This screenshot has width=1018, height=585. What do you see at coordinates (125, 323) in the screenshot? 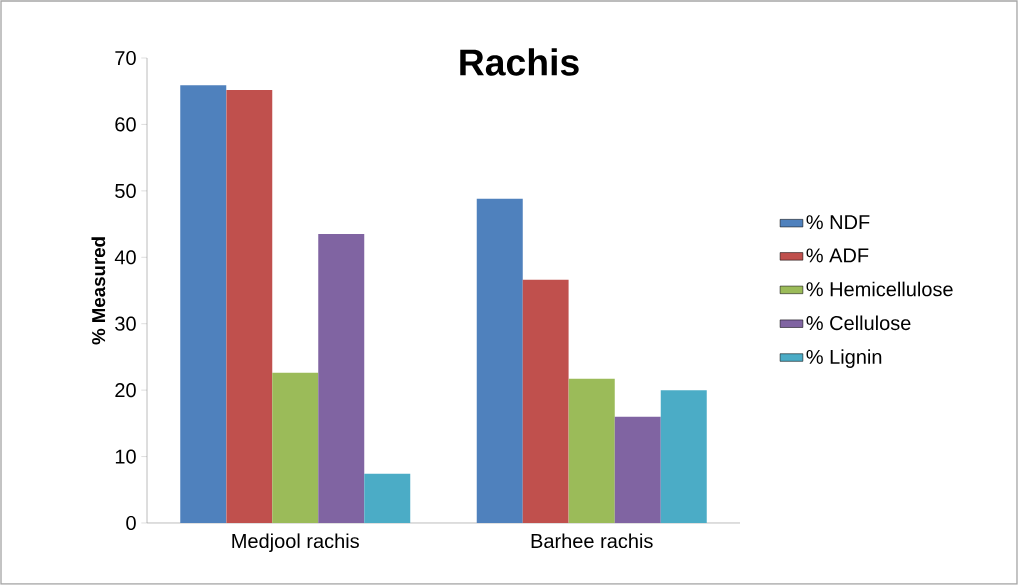
I see `y-tick-label: 30` at bounding box center [125, 323].